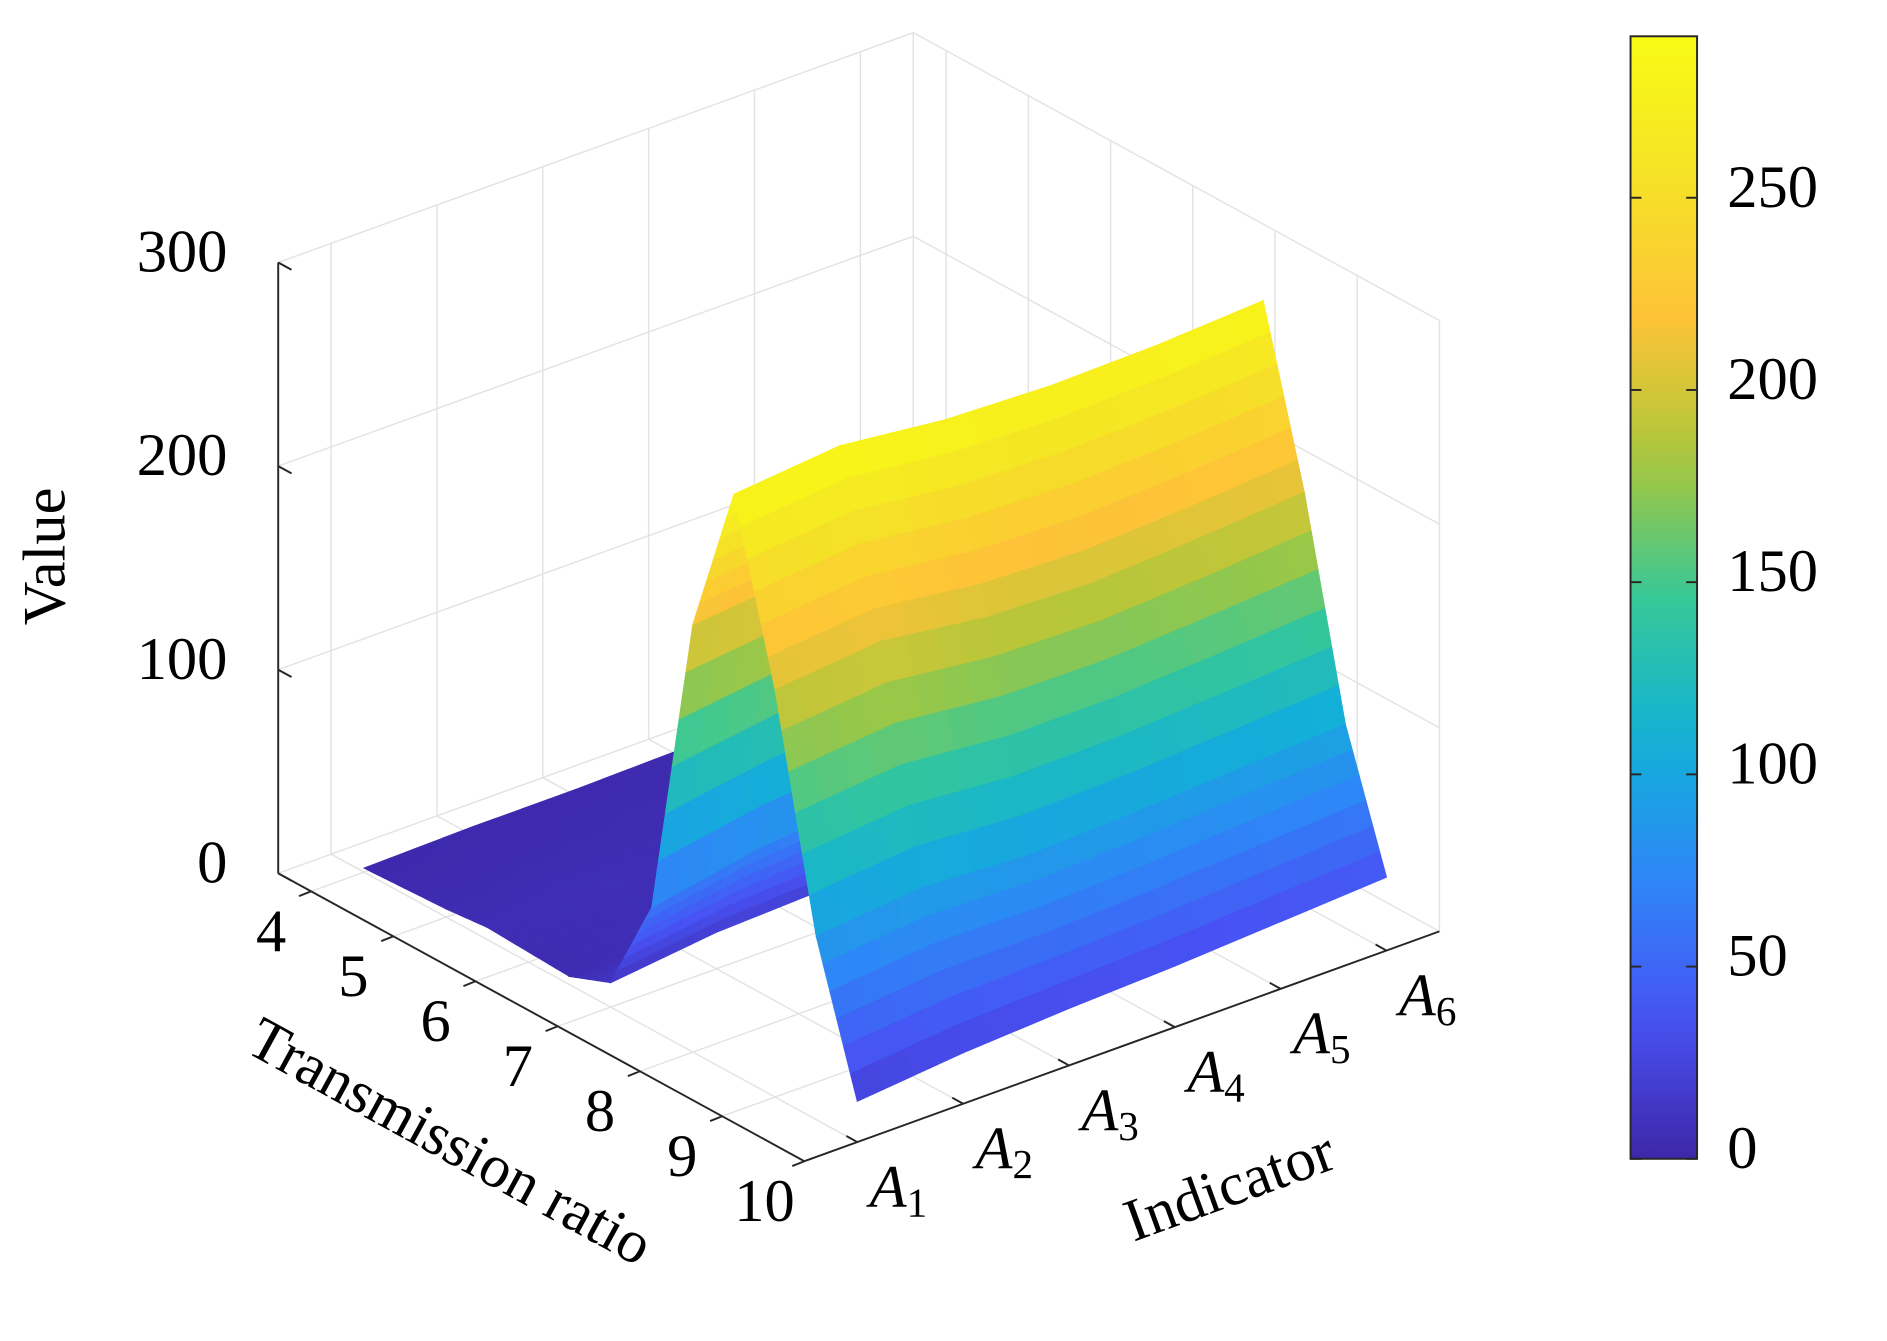  I want to click on x-tick-label: 4, so click(271, 931).